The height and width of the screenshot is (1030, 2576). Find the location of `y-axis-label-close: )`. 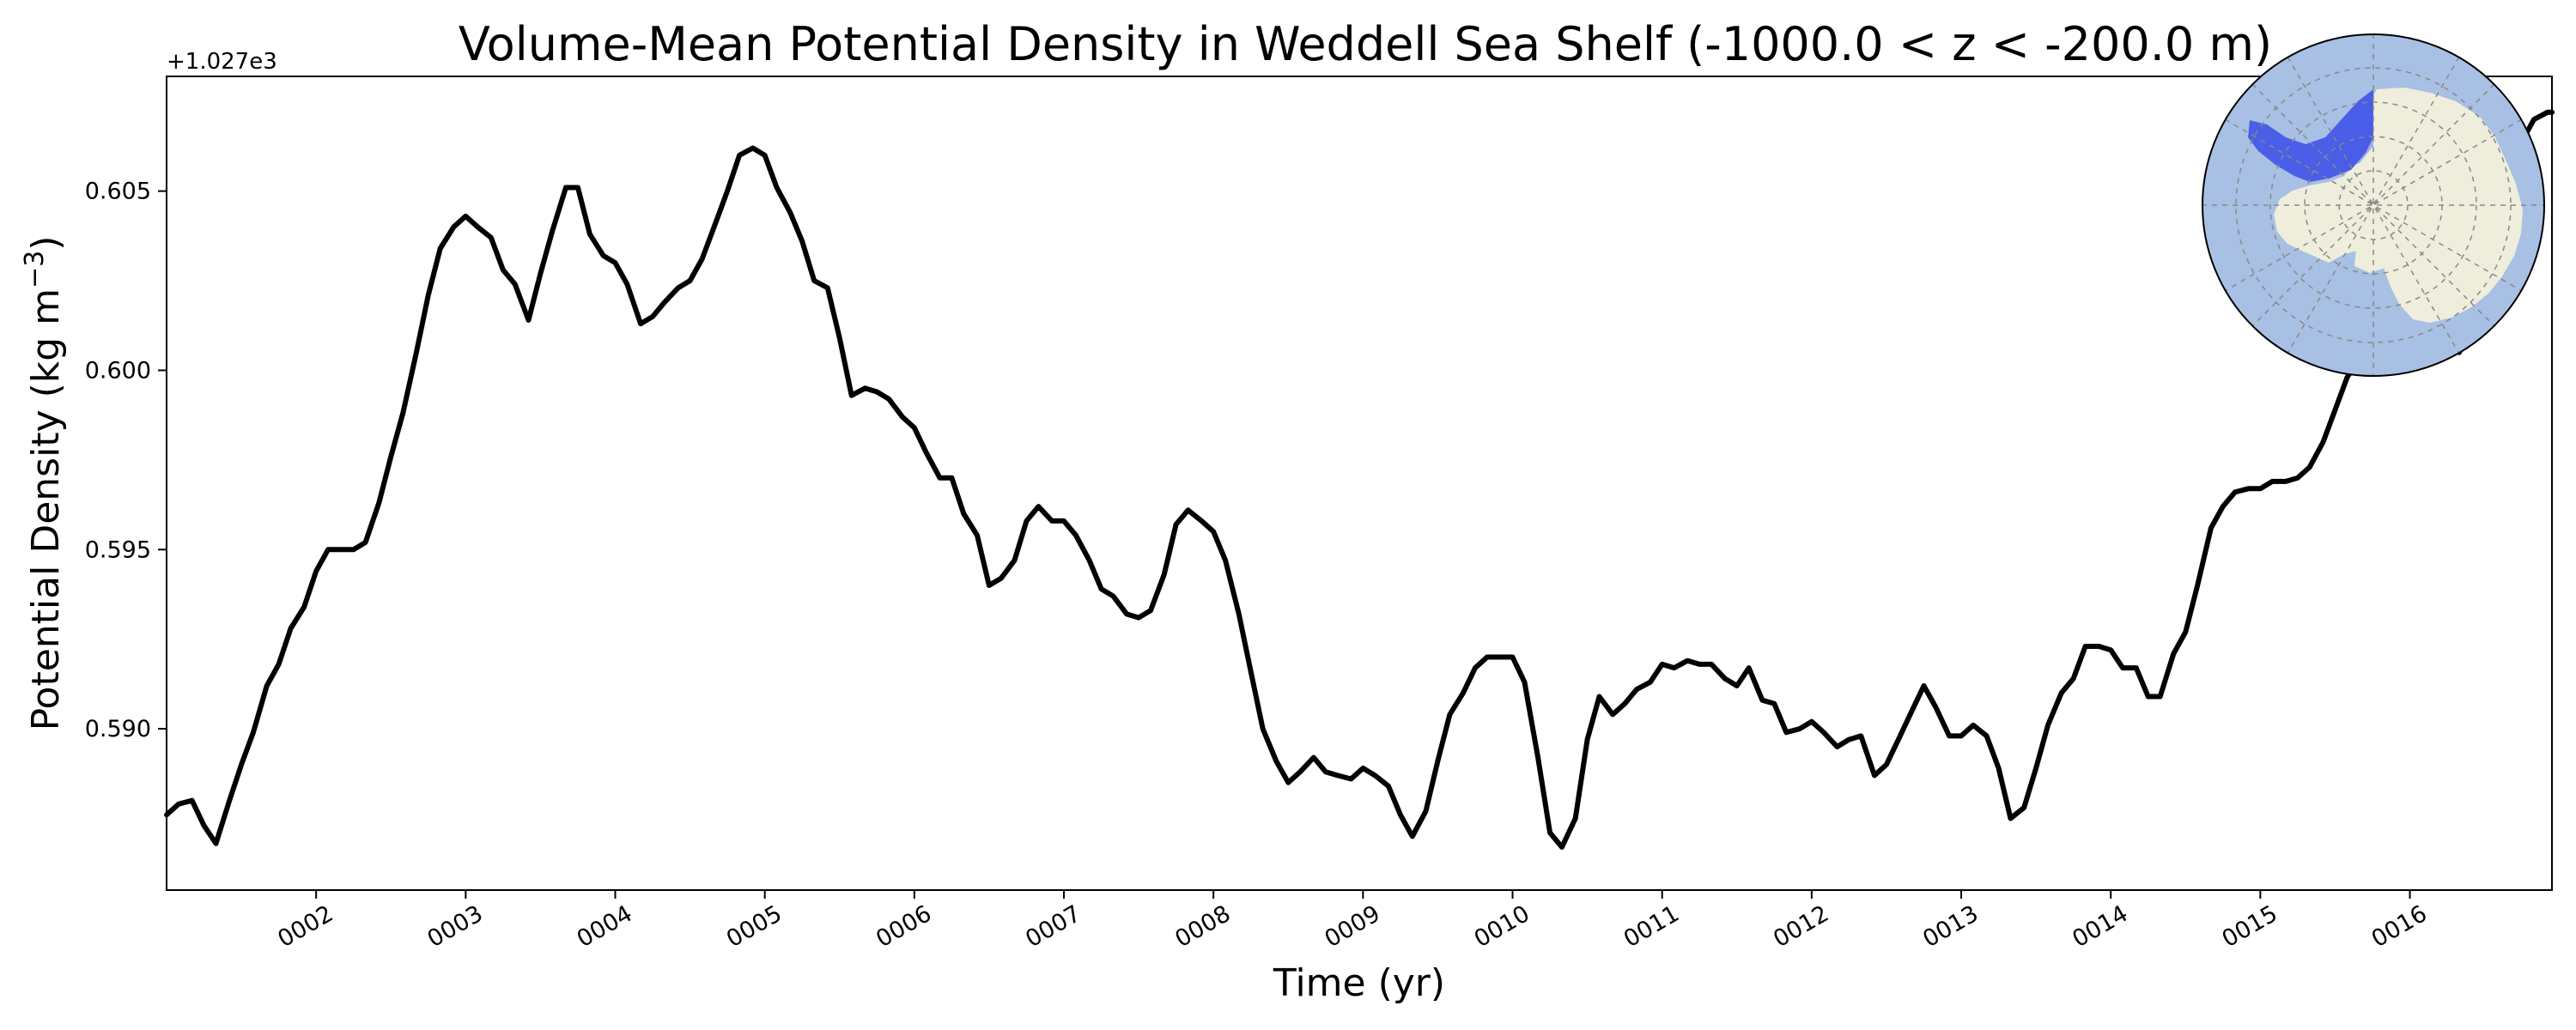

y-axis-label-close: ) is located at coordinates (46, 243).